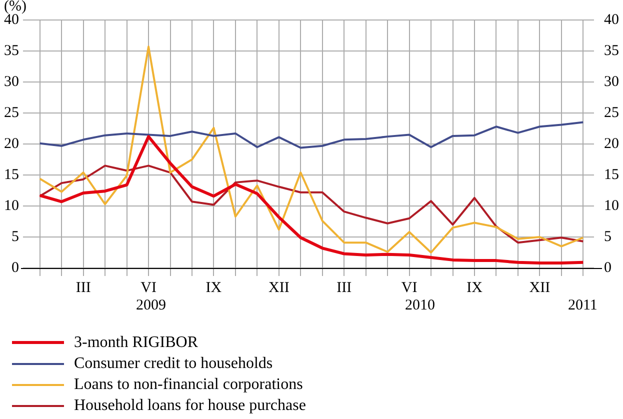 Image resolution: width=623 pixels, height=419 pixels. Describe the element at coordinates (11, 144) in the screenshot. I see `y-tick-label: 20` at that location.